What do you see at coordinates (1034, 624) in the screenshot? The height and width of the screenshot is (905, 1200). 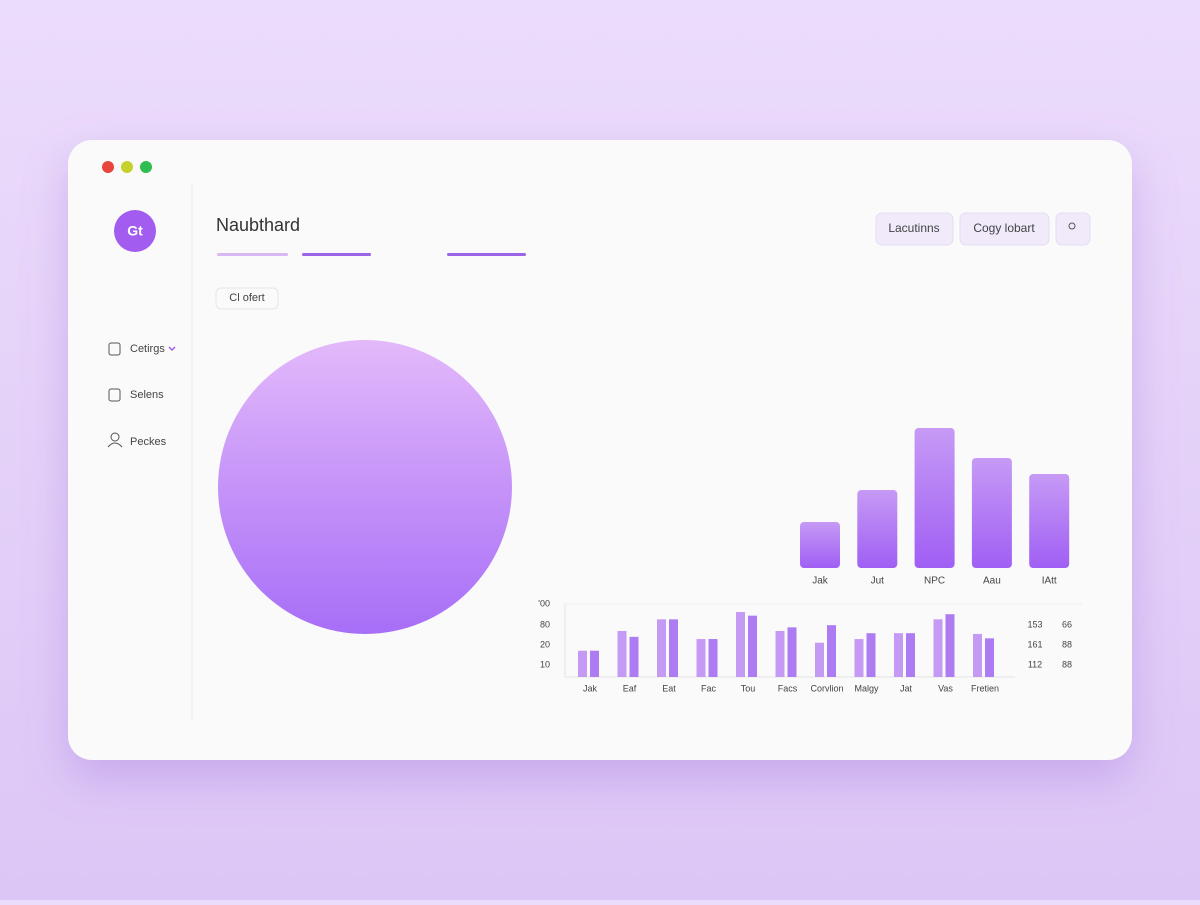 I see `side-label: 153` at bounding box center [1034, 624].